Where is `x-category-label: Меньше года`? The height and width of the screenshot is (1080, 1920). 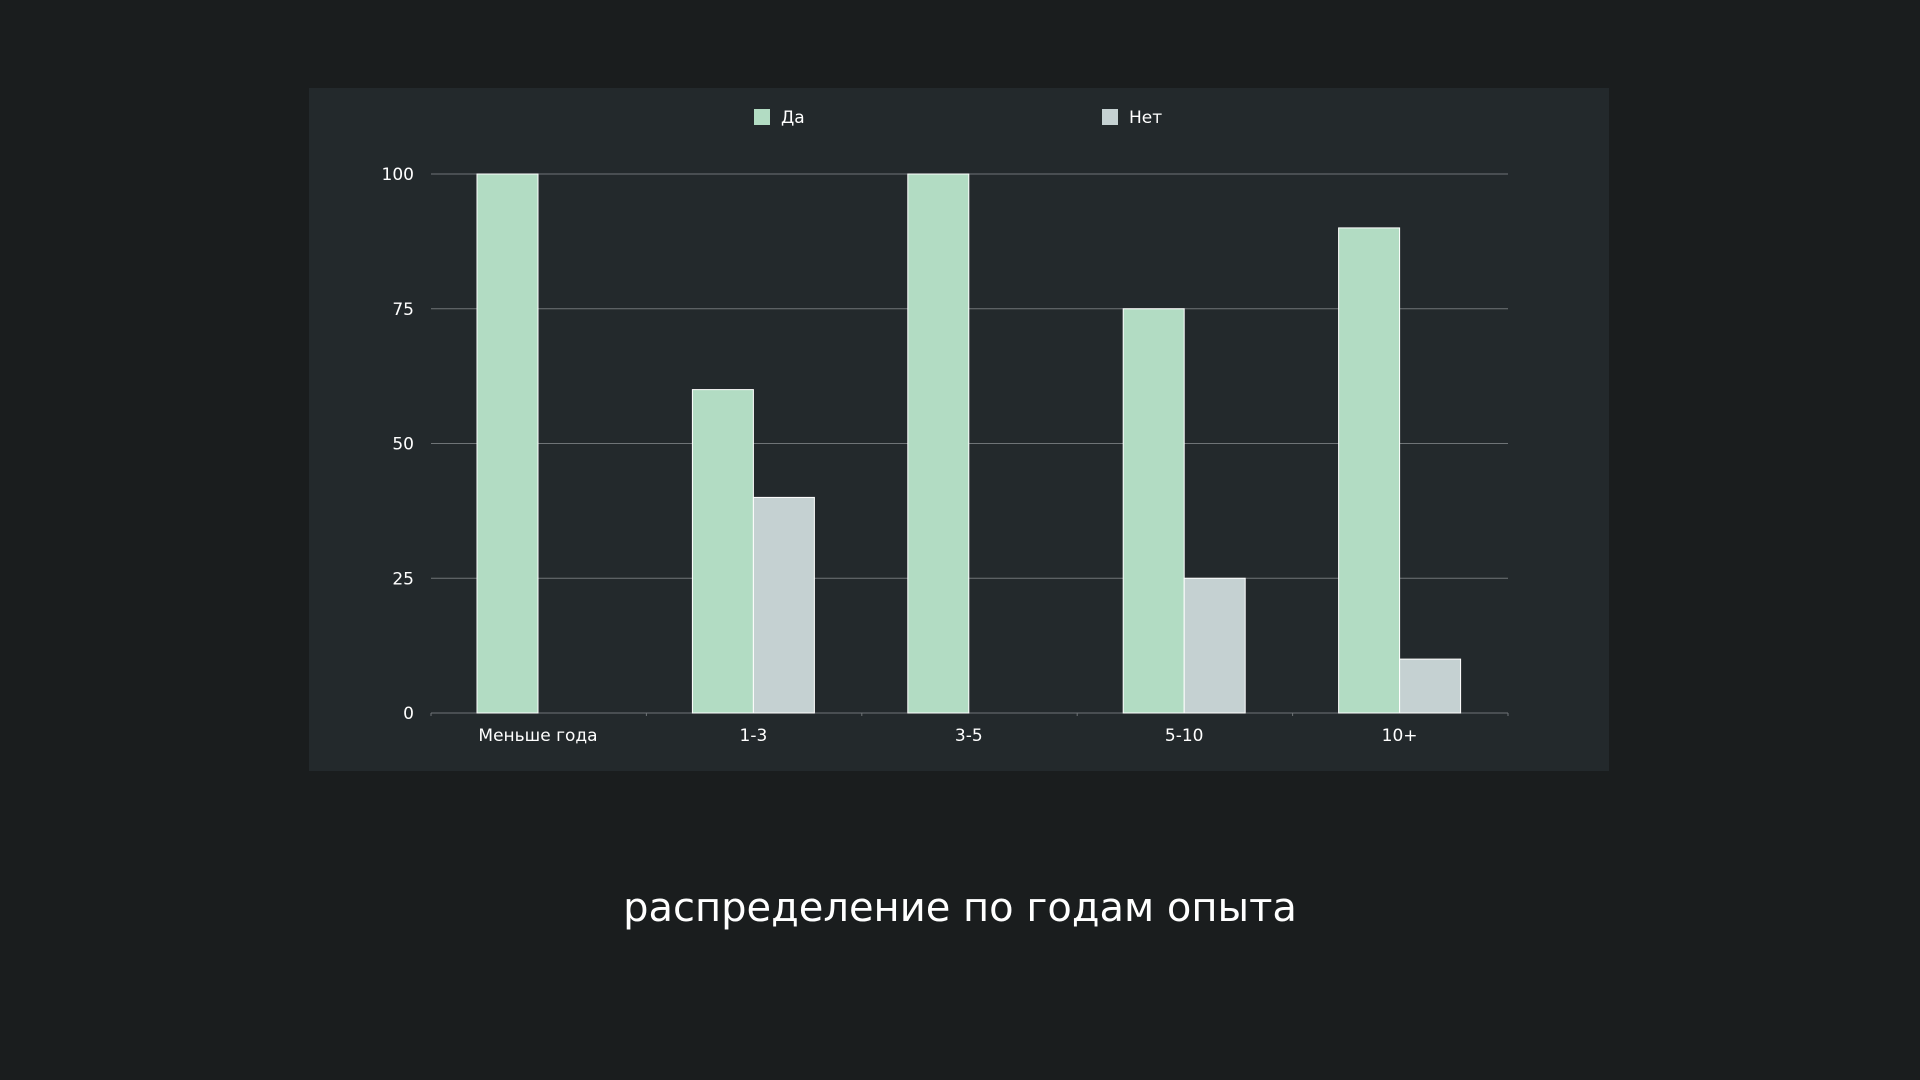 x-category-label: Меньше года is located at coordinates (537, 736).